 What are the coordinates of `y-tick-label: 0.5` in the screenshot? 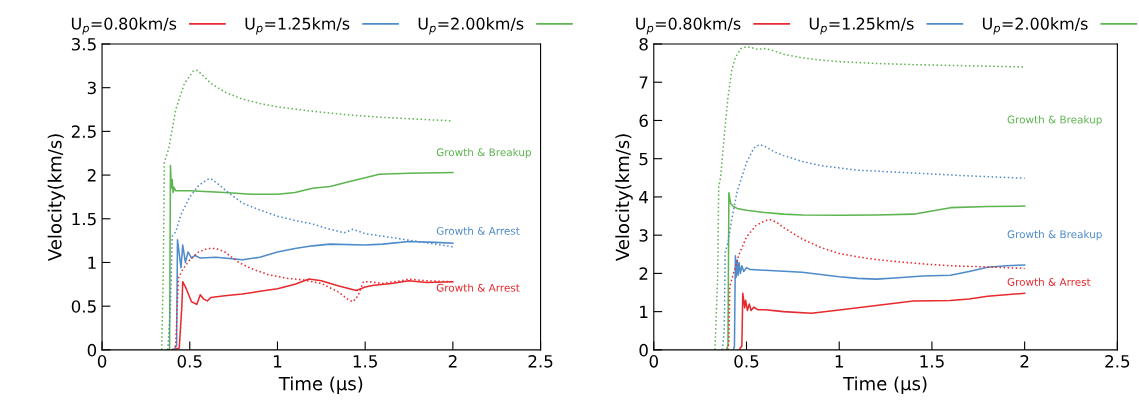 It's located at (83, 306).